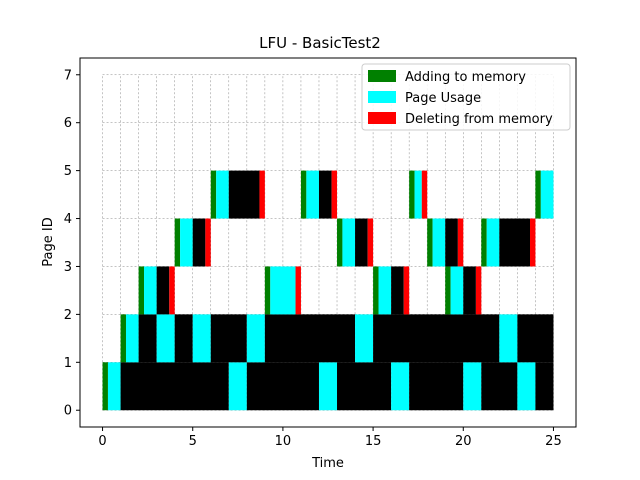  Describe the element at coordinates (72, 243) in the screenshot. I see `y-axis-ticks: 0 1 2 3 4 5 6 7` at that location.